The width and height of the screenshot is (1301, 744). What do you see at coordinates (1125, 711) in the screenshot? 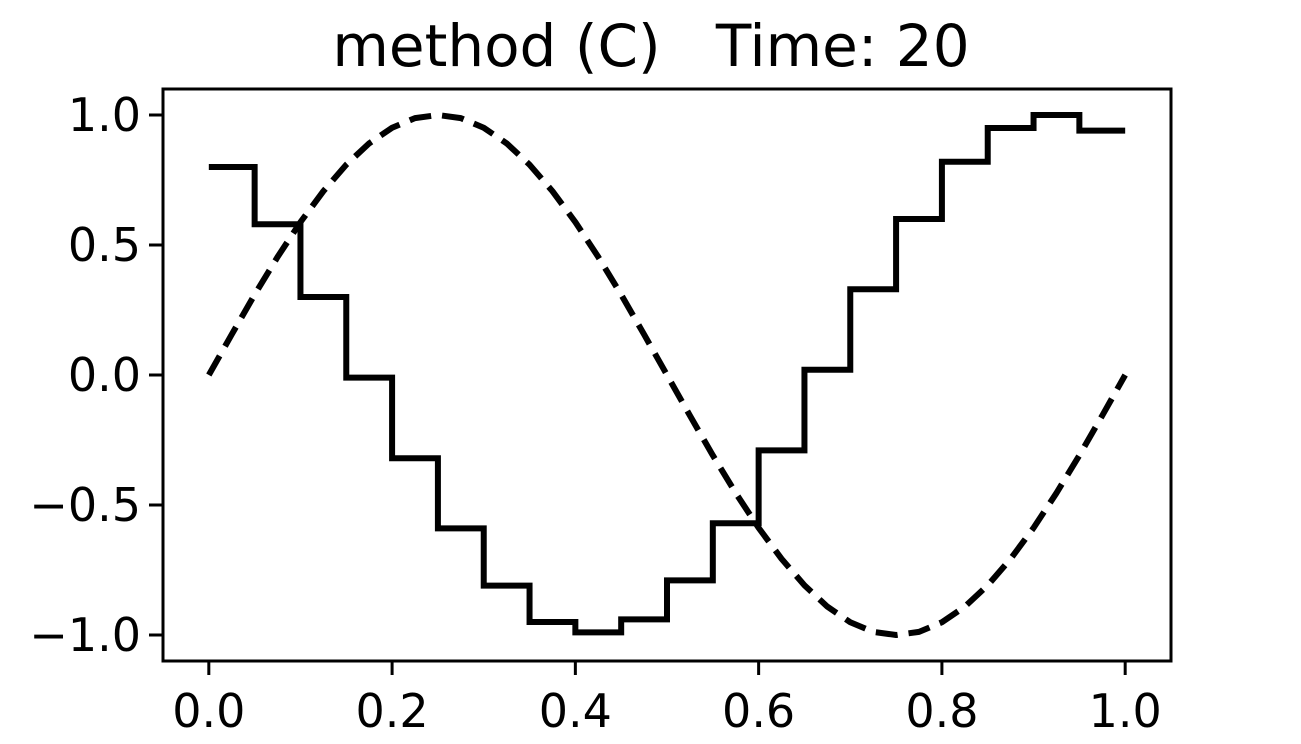
I see `x-tick-label: 1.0` at bounding box center [1125, 711].